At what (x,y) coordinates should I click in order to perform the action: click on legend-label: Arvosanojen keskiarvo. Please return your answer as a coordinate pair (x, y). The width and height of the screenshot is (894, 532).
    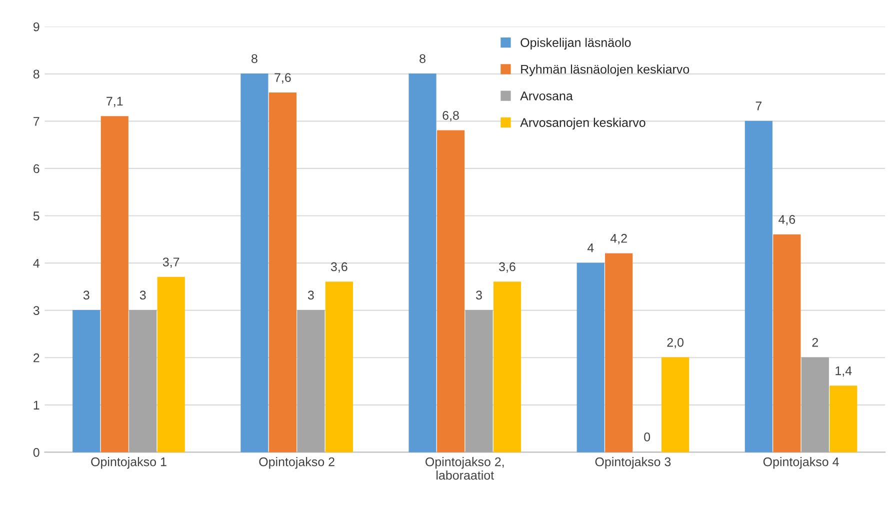
    Looking at the image, I should click on (583, 124).